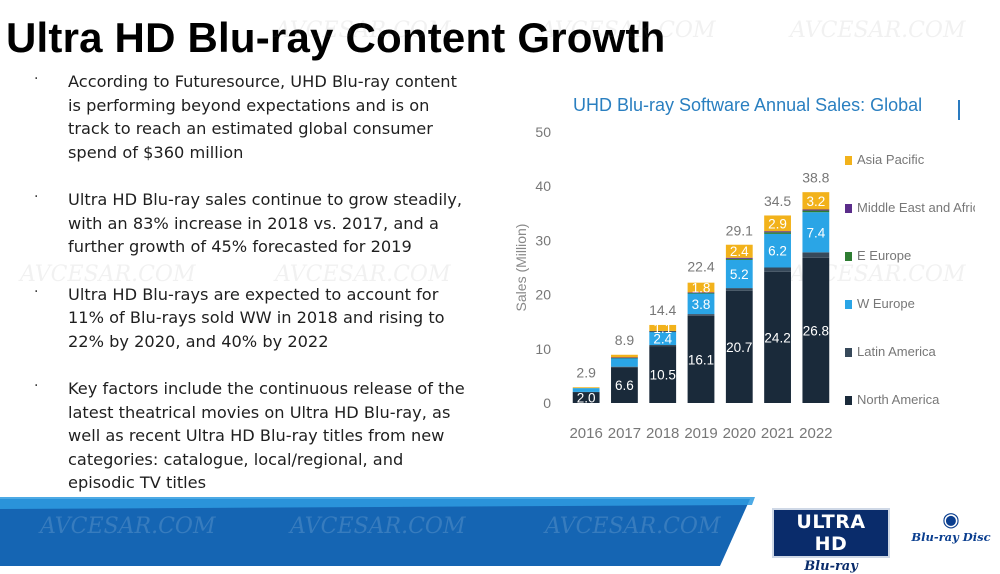  I want to click on bar-value-label: 5.2, so click(739, 274).